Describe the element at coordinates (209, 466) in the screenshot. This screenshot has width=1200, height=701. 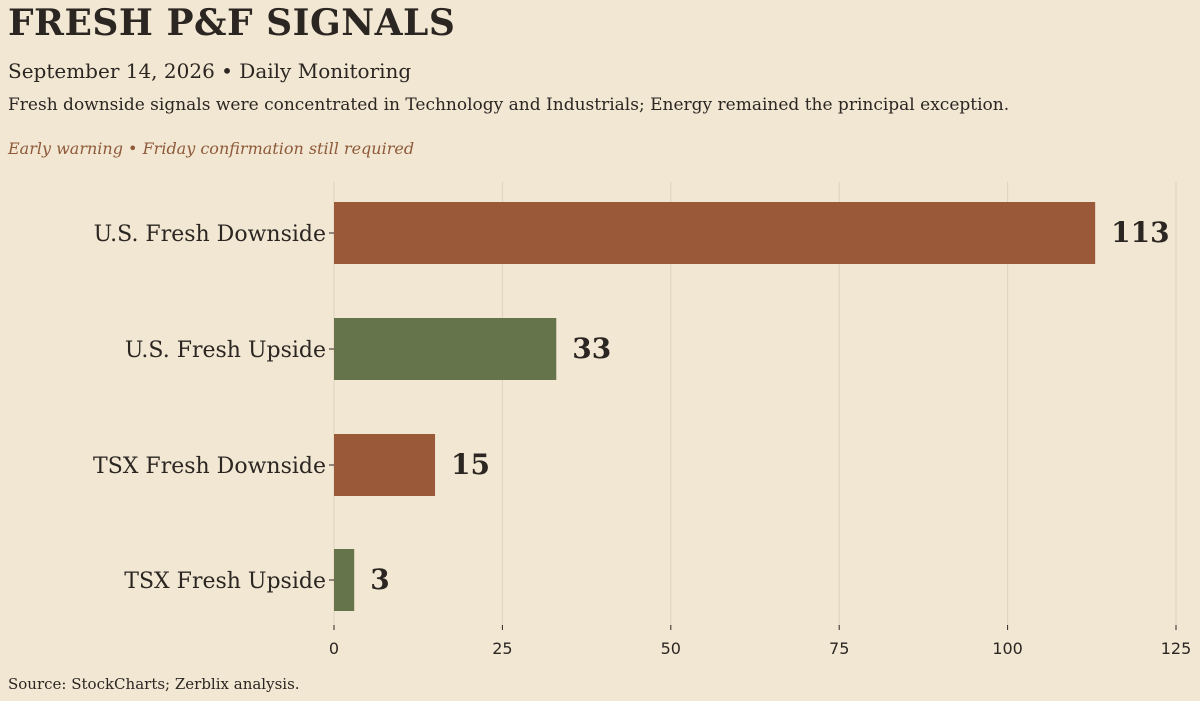
I see `category-label: TSX Fresh Downside` at that location.